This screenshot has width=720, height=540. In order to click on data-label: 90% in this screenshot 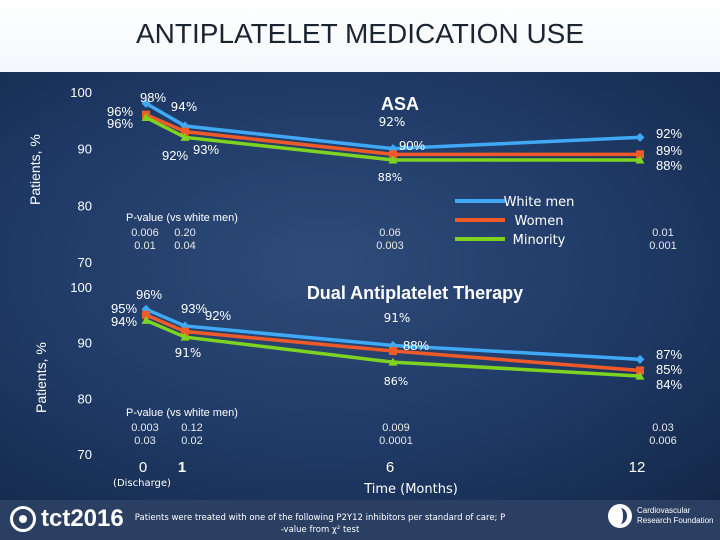, I will do `click(412, 145)`.